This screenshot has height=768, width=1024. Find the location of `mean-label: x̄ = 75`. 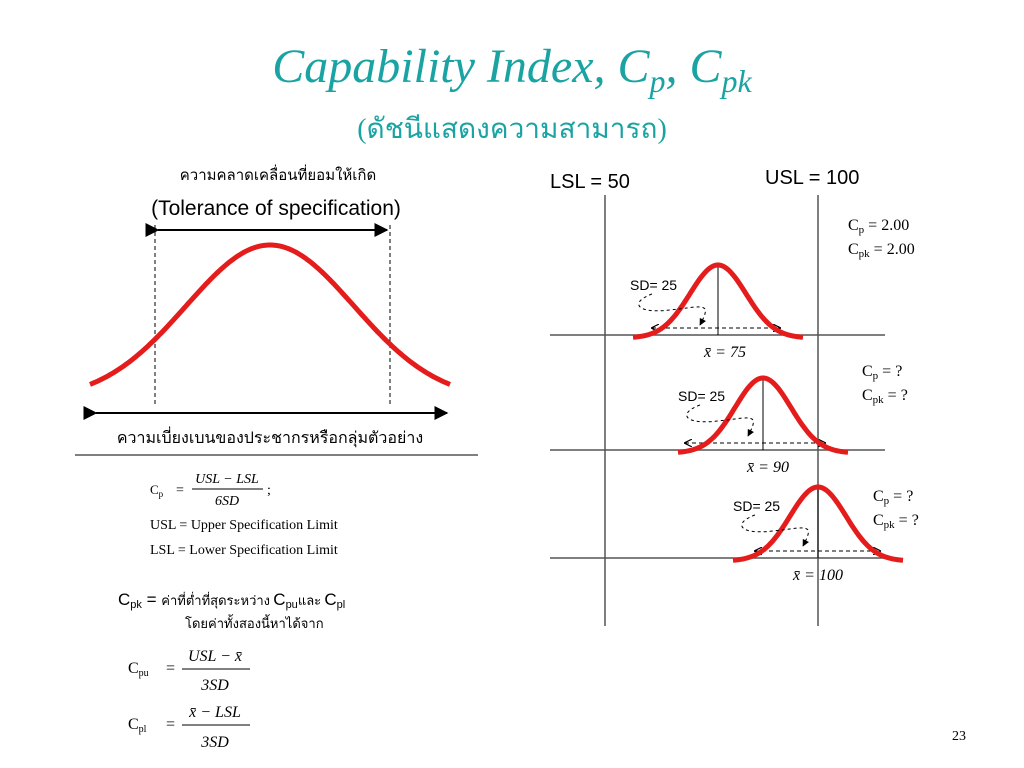

mean-label: x̄ = 75 is located at coordinates (724, 352).